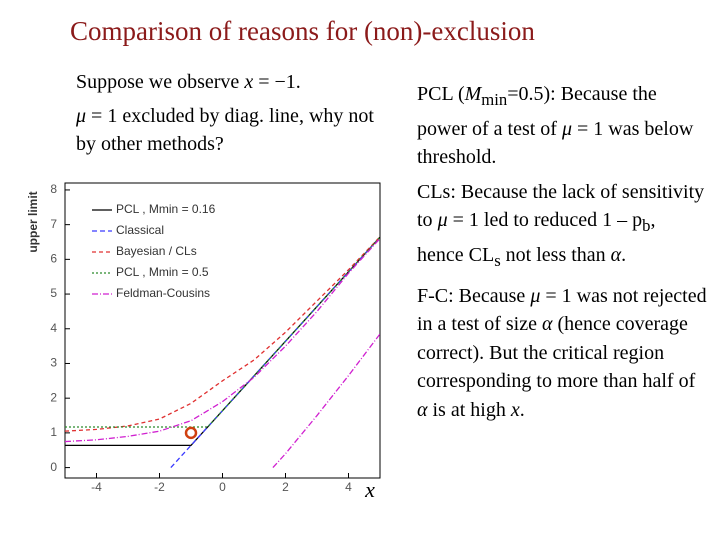 The width and height of the screenshot is (720, 540). Describe the element at coordinates (494, 99) in the screenshot. I see `text-run: min` at that location.